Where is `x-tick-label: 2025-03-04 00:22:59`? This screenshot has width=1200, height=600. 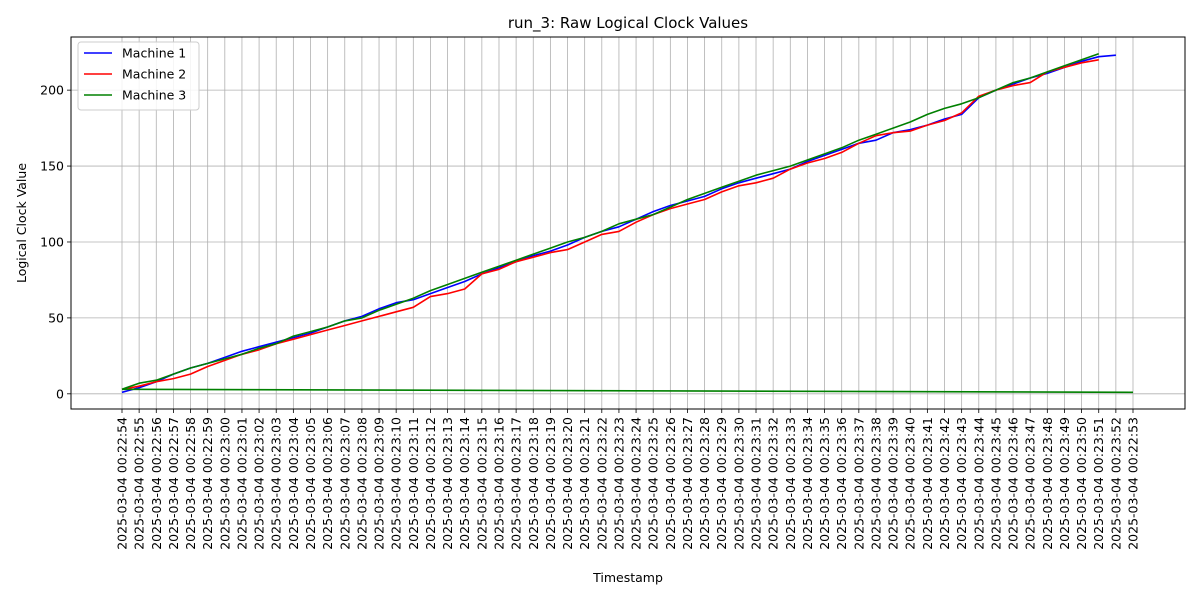
x-tick-label: 2025-03-04 00:22:59 is located at coordinates (207, 483).